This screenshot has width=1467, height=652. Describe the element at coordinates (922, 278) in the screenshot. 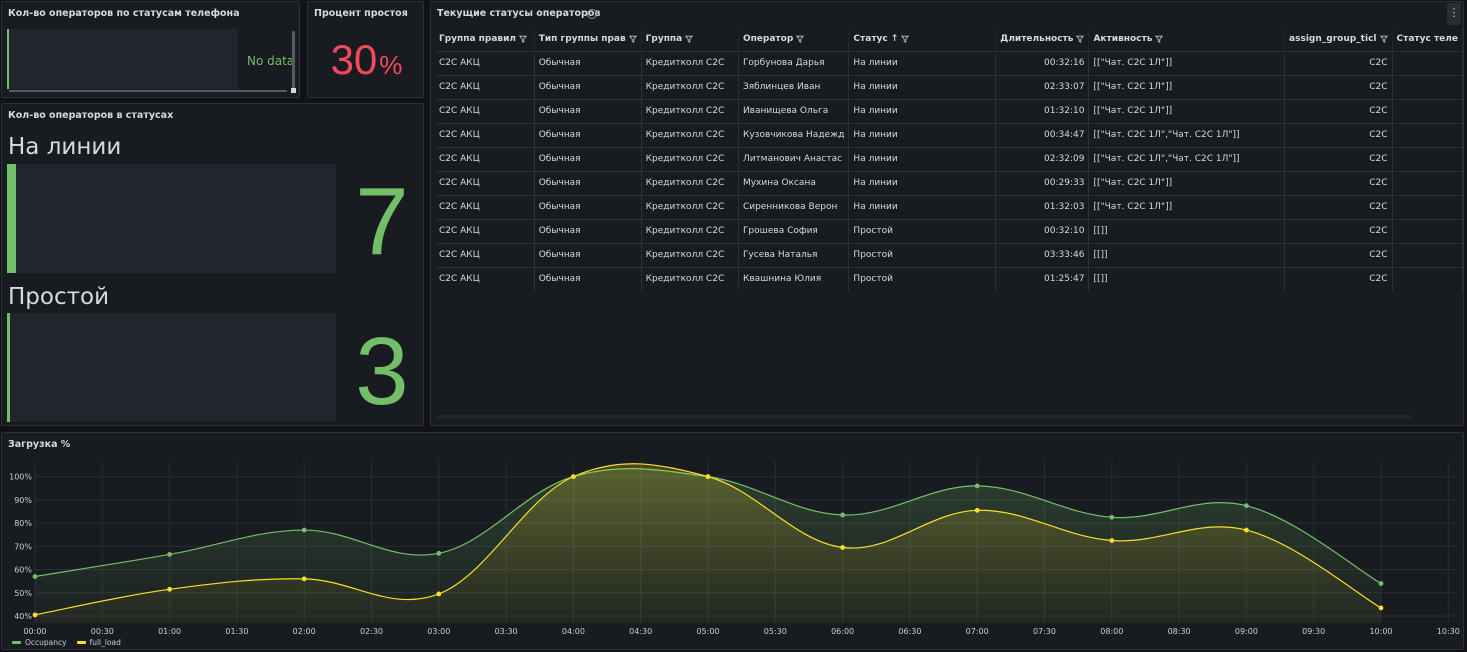

I see `table-cell: Простой` at that location.